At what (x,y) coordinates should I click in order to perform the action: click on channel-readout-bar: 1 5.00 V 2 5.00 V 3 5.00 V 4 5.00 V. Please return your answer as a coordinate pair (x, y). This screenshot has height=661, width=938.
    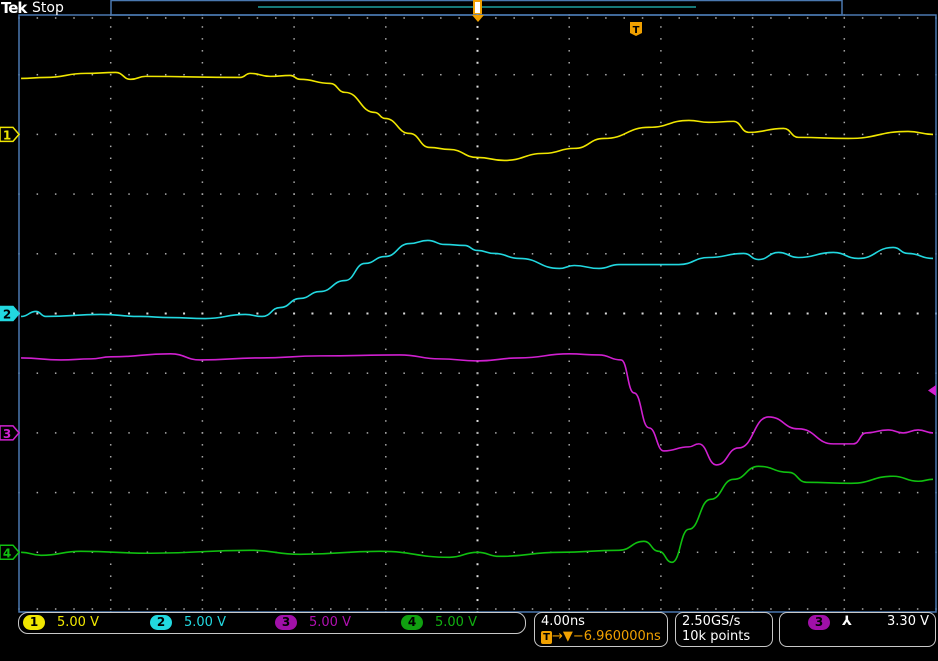
    Looking at the image, I should click on (272, 623).